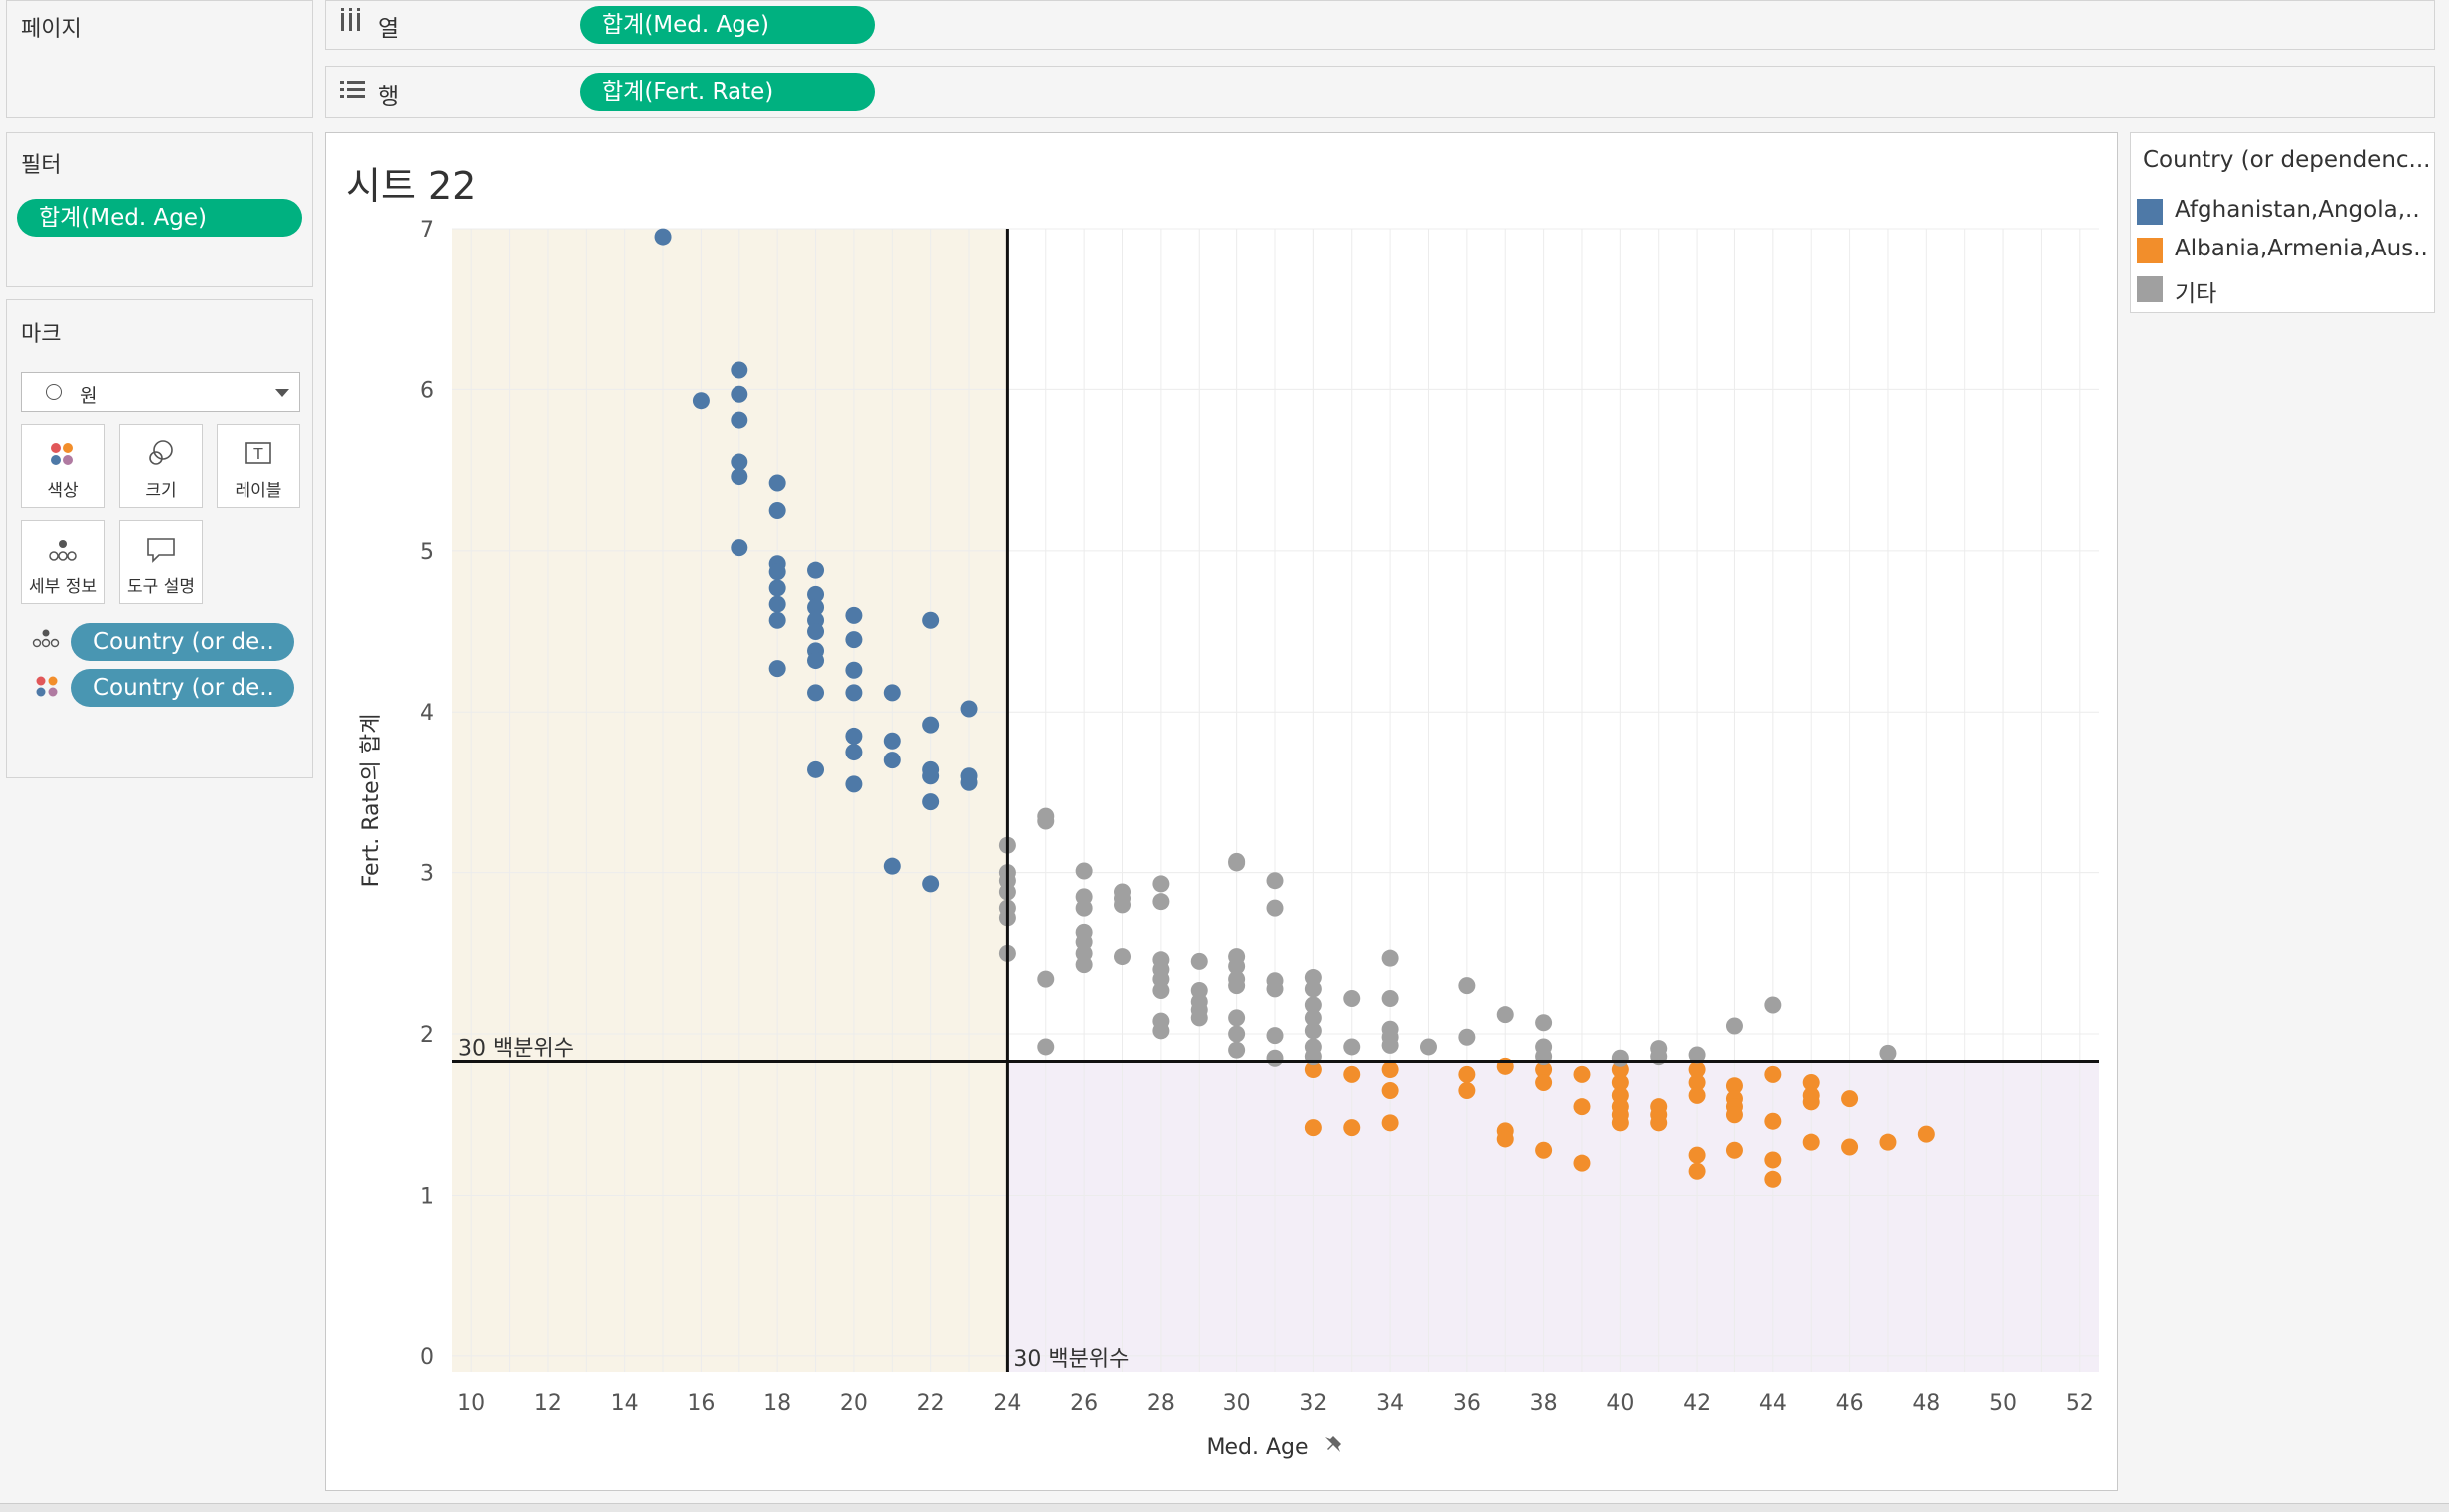 This screenshot has height=1512, width=2449. Describe the element at coordinates (1380, 25) in the screenshot. I see `columns-shelf: 열 합계(Med. Age)` at that location.